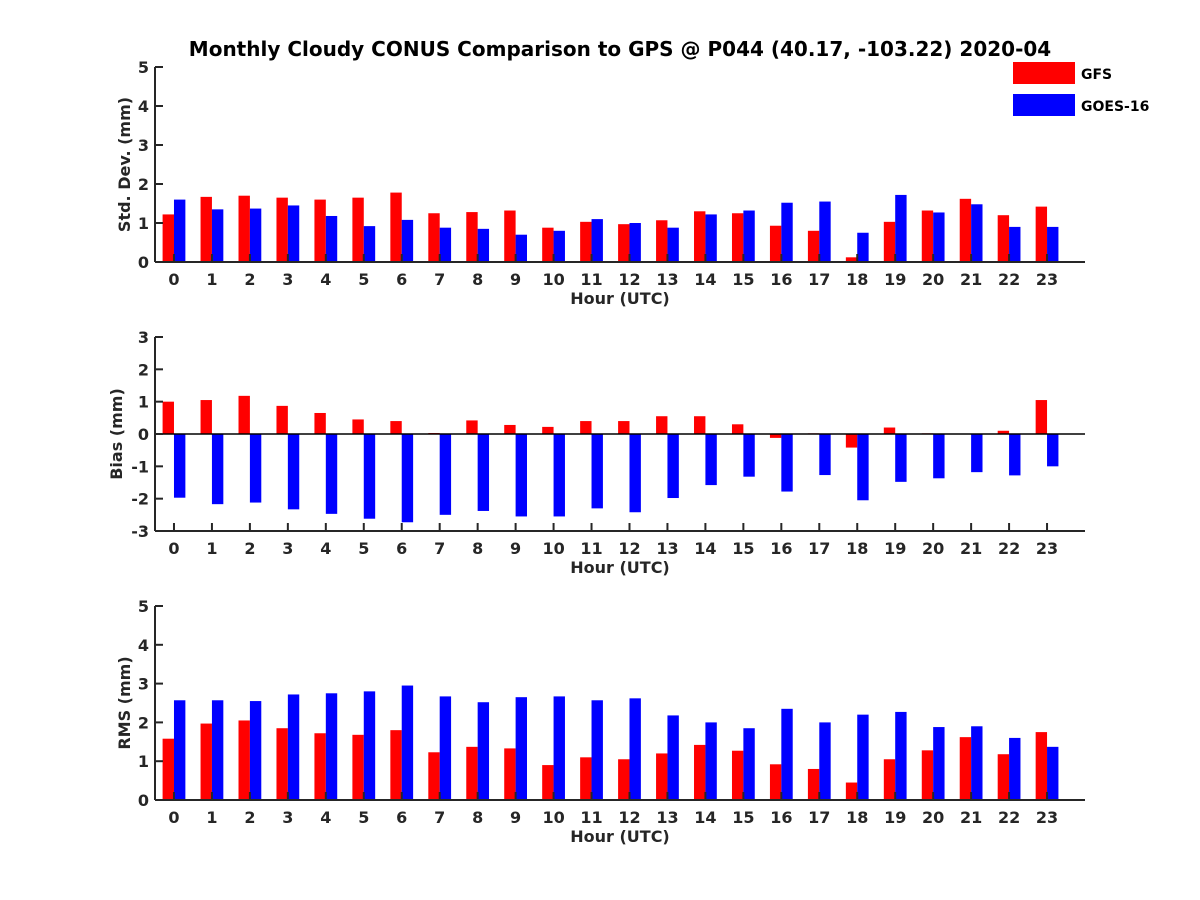 This screenshot has height=900, width=1200. I want to click on bias-x-tick-label: 5, so click(363, 548).